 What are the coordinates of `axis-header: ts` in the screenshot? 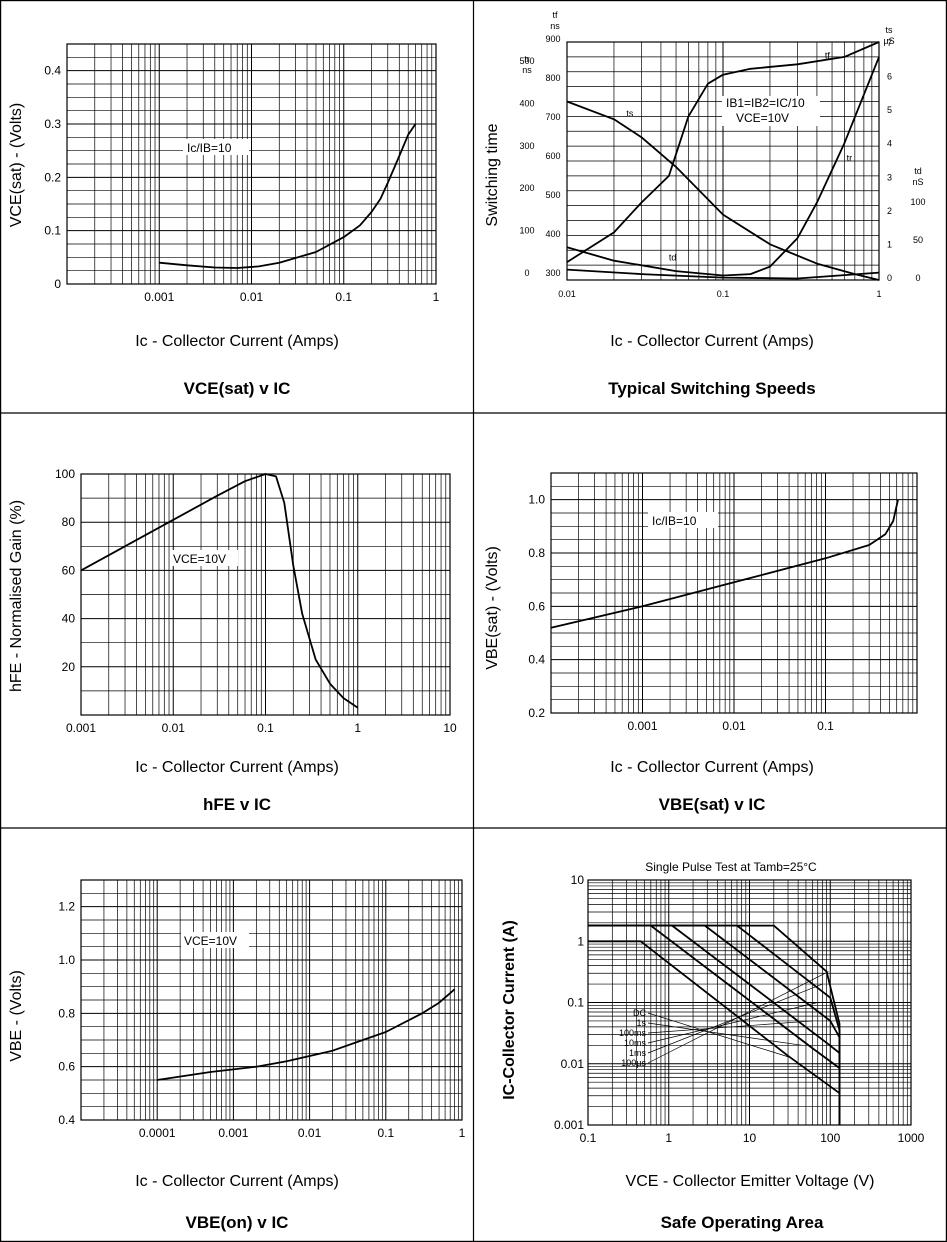 It's located at (889, 30).